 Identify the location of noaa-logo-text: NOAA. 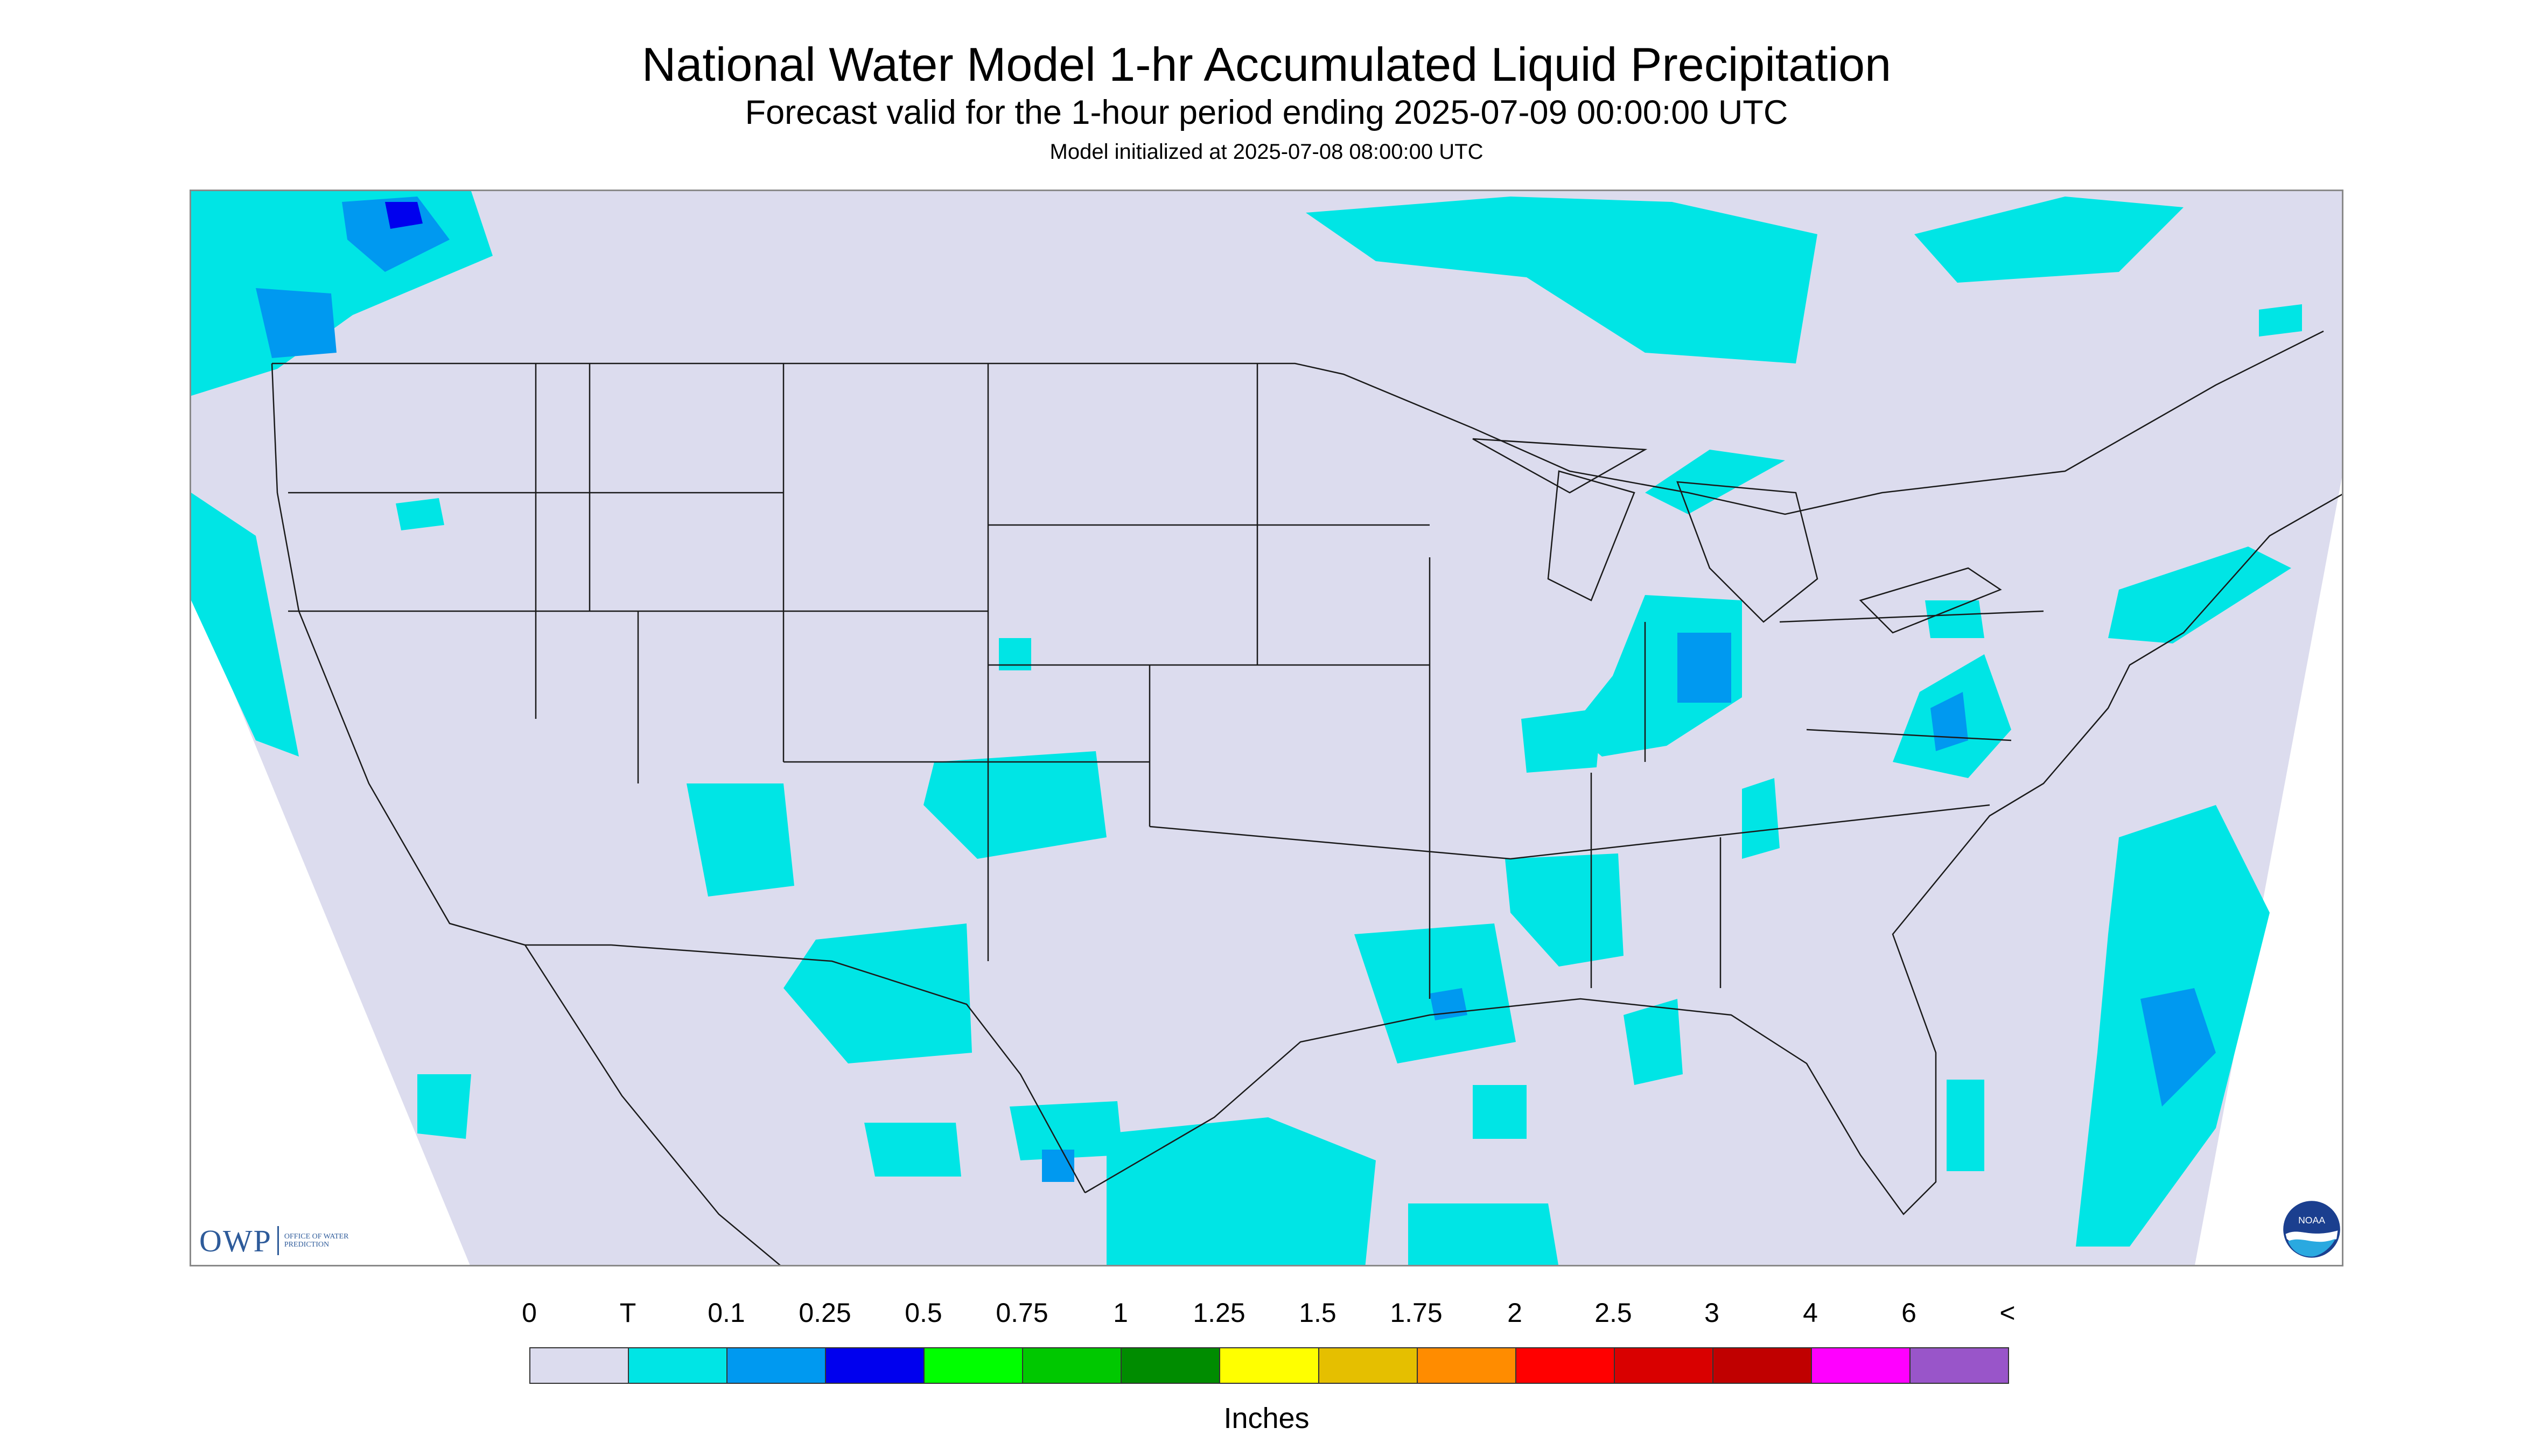
(2311, 1220).